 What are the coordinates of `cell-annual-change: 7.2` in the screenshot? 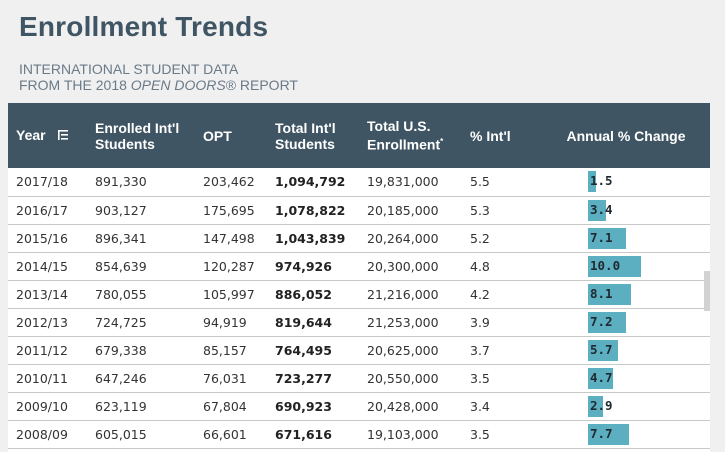 It's located at (626, 322).